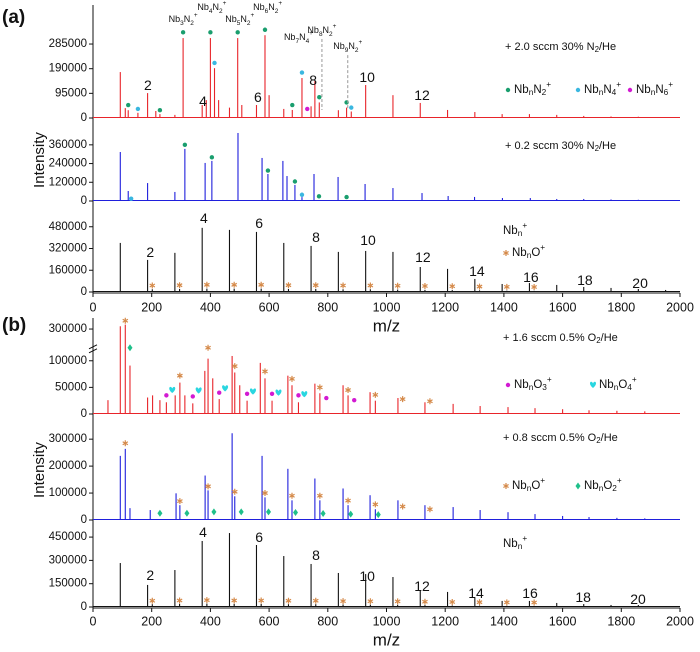 This screenshot has height=652, width=700. What do you see at coordinates (386, 325) in the screenshot?
I see `x-axis-label: m/z` at bounding box center [386, 325].